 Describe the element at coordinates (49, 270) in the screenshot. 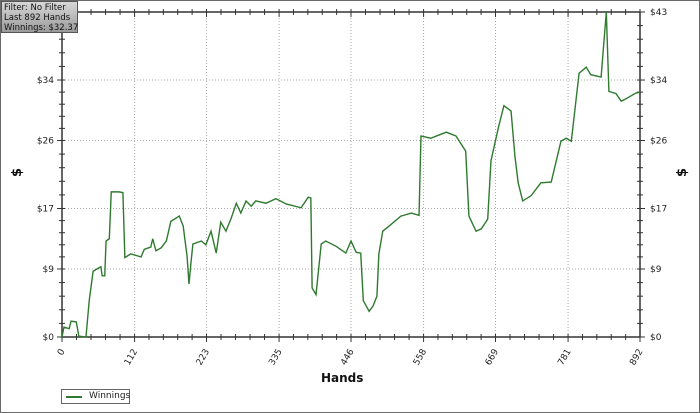

I see `y-tick-label-left: $9` at that location.